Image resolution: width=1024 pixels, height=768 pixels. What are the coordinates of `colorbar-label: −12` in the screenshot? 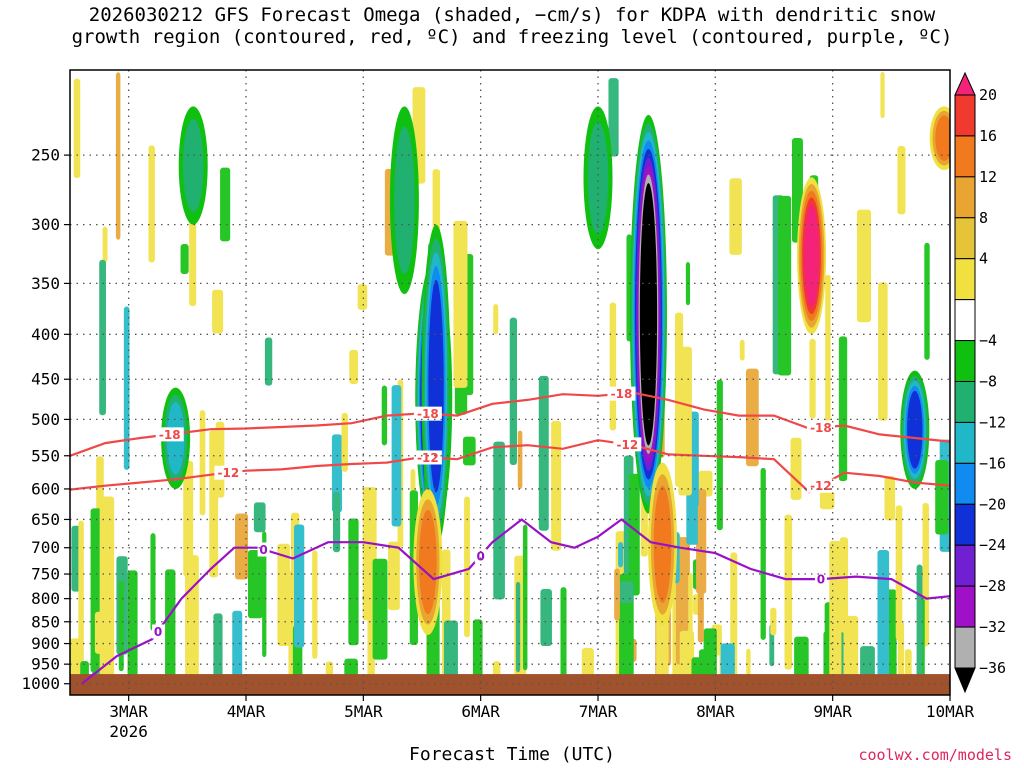 It's located at (992, 422).